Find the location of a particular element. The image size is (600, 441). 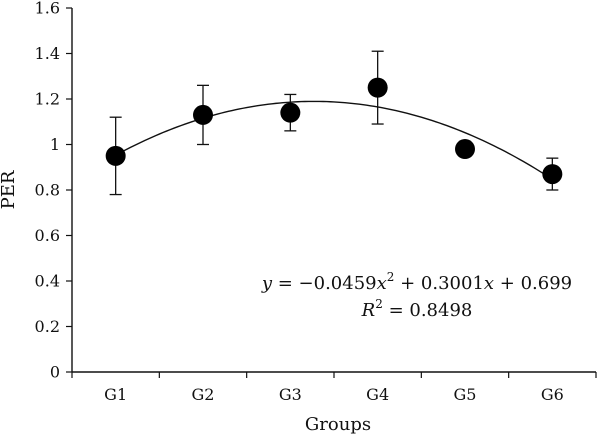

trendline is located at coordinates (334, 140).